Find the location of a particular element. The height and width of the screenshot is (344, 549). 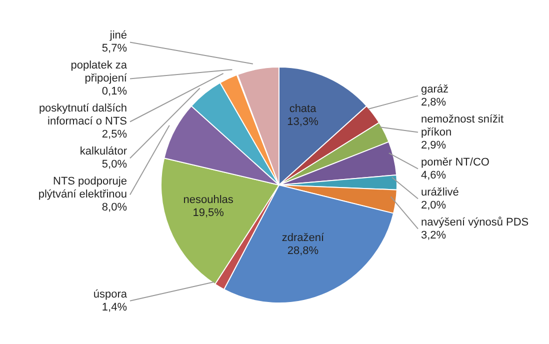

slice-label: chata is located at coordinates (303, 108).